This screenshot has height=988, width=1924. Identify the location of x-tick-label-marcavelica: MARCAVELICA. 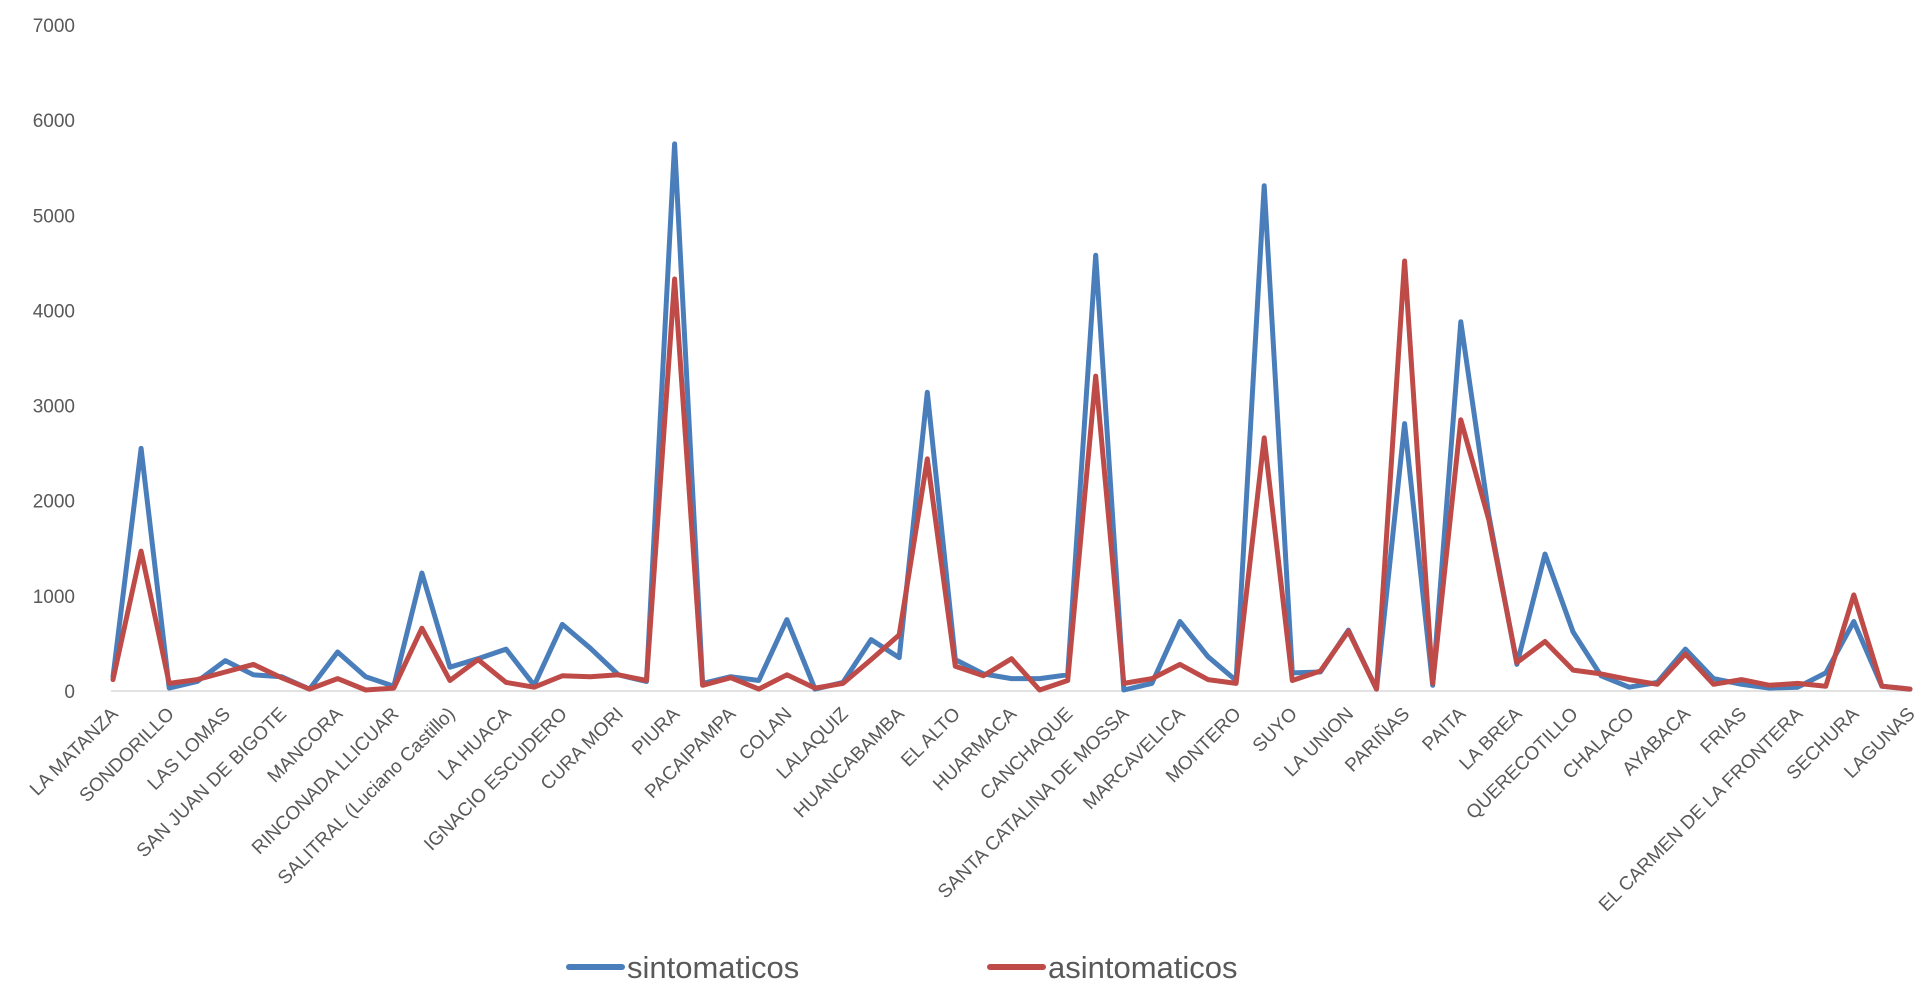
(1134, 758).